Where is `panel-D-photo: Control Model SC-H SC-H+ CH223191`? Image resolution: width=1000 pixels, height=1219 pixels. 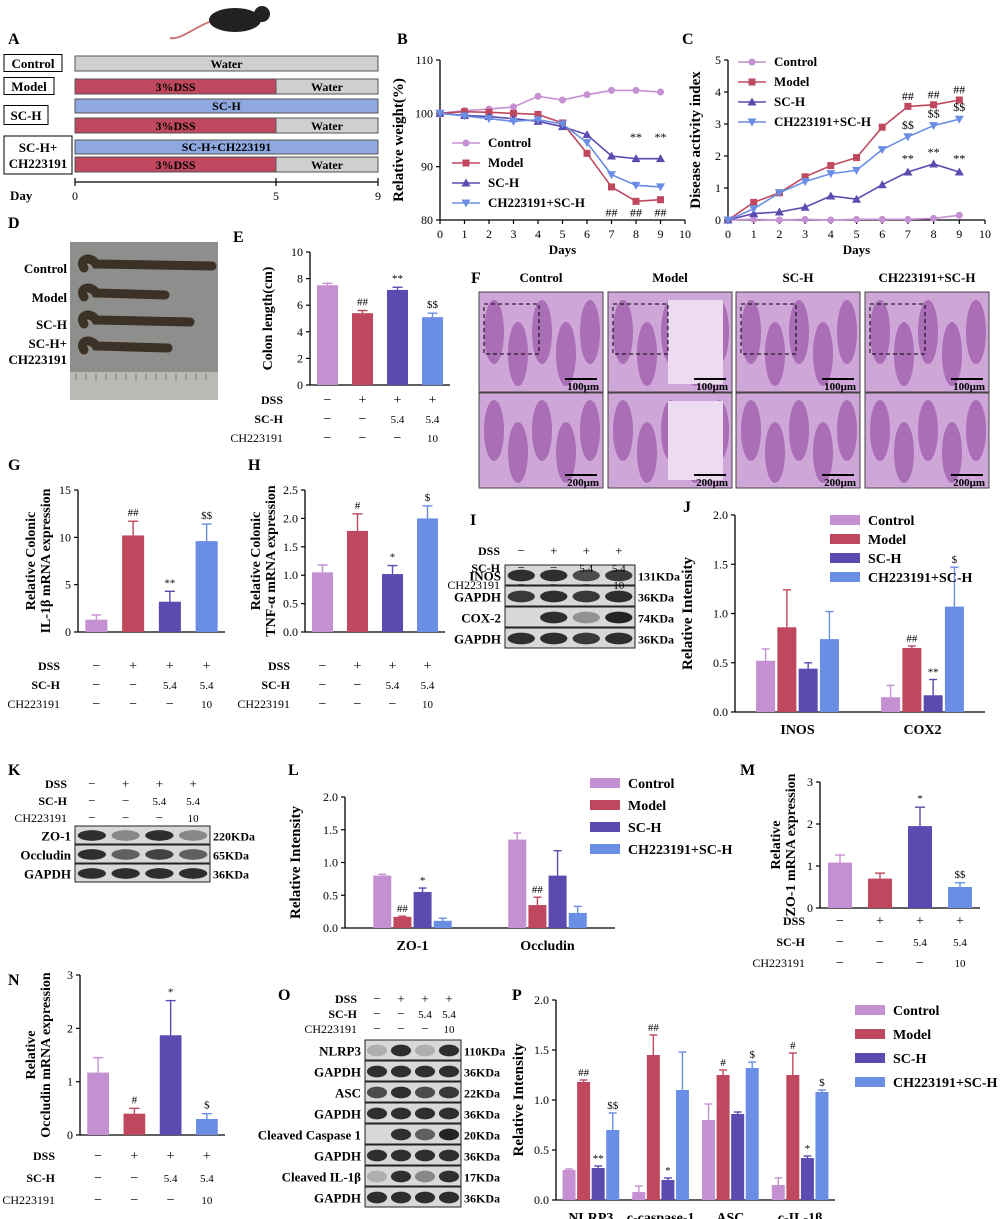
panel-D-photo: Control Model SC-H SC-H+ CH223191 is located at coordinates (113, 321).